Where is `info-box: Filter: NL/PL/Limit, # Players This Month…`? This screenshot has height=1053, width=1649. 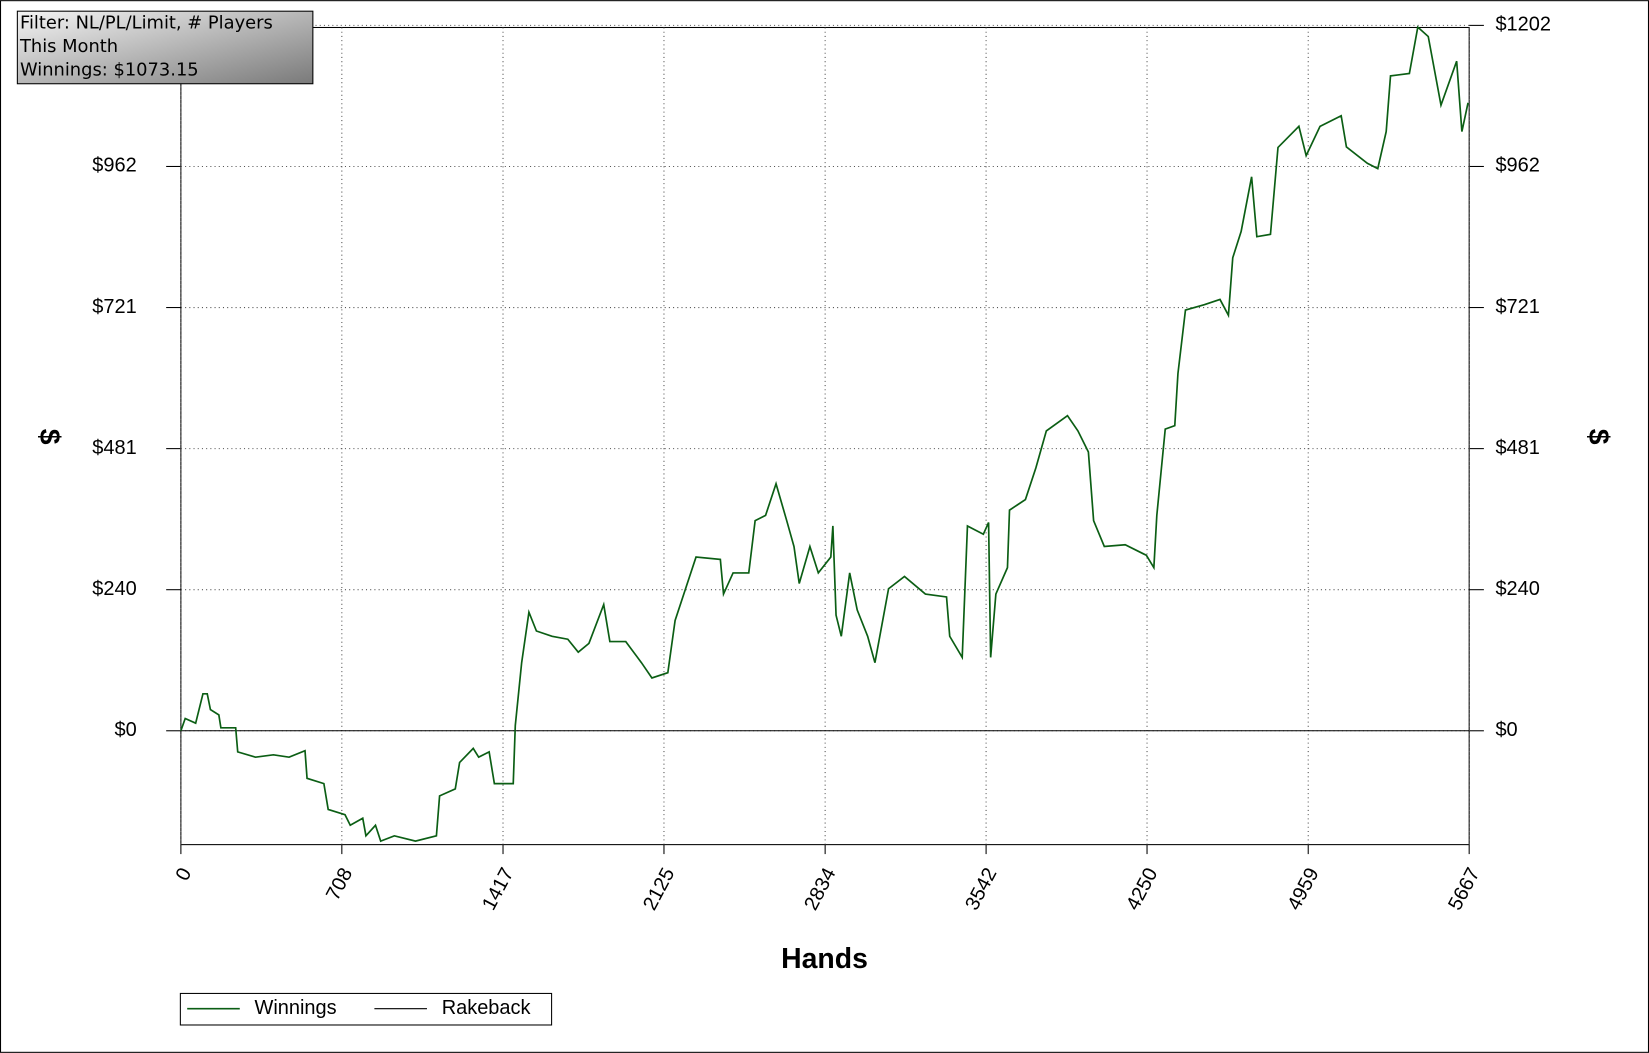
info-box: Filter: NL/PL/Limit, # Players This Month… is located at coordinates (165, 47).